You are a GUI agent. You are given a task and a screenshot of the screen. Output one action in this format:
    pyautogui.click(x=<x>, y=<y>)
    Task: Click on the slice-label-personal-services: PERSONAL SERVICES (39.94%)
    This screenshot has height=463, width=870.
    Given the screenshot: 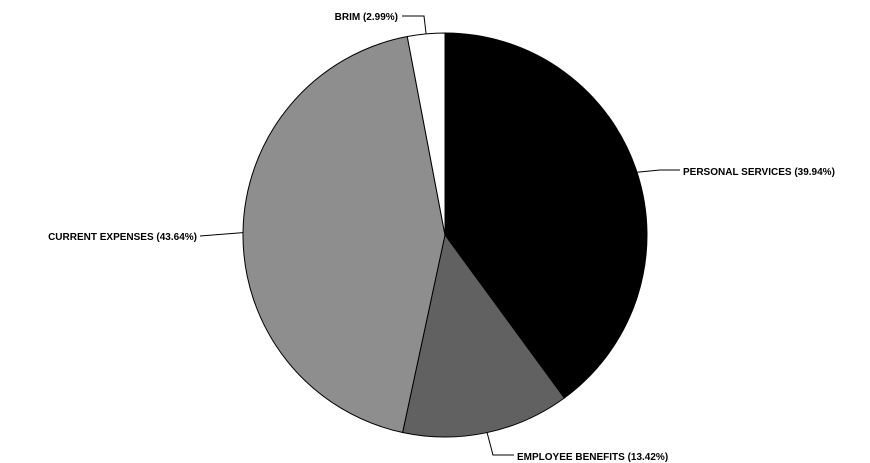 What is the action you would take?
    pyautogui.click(x=759, y=172)
    